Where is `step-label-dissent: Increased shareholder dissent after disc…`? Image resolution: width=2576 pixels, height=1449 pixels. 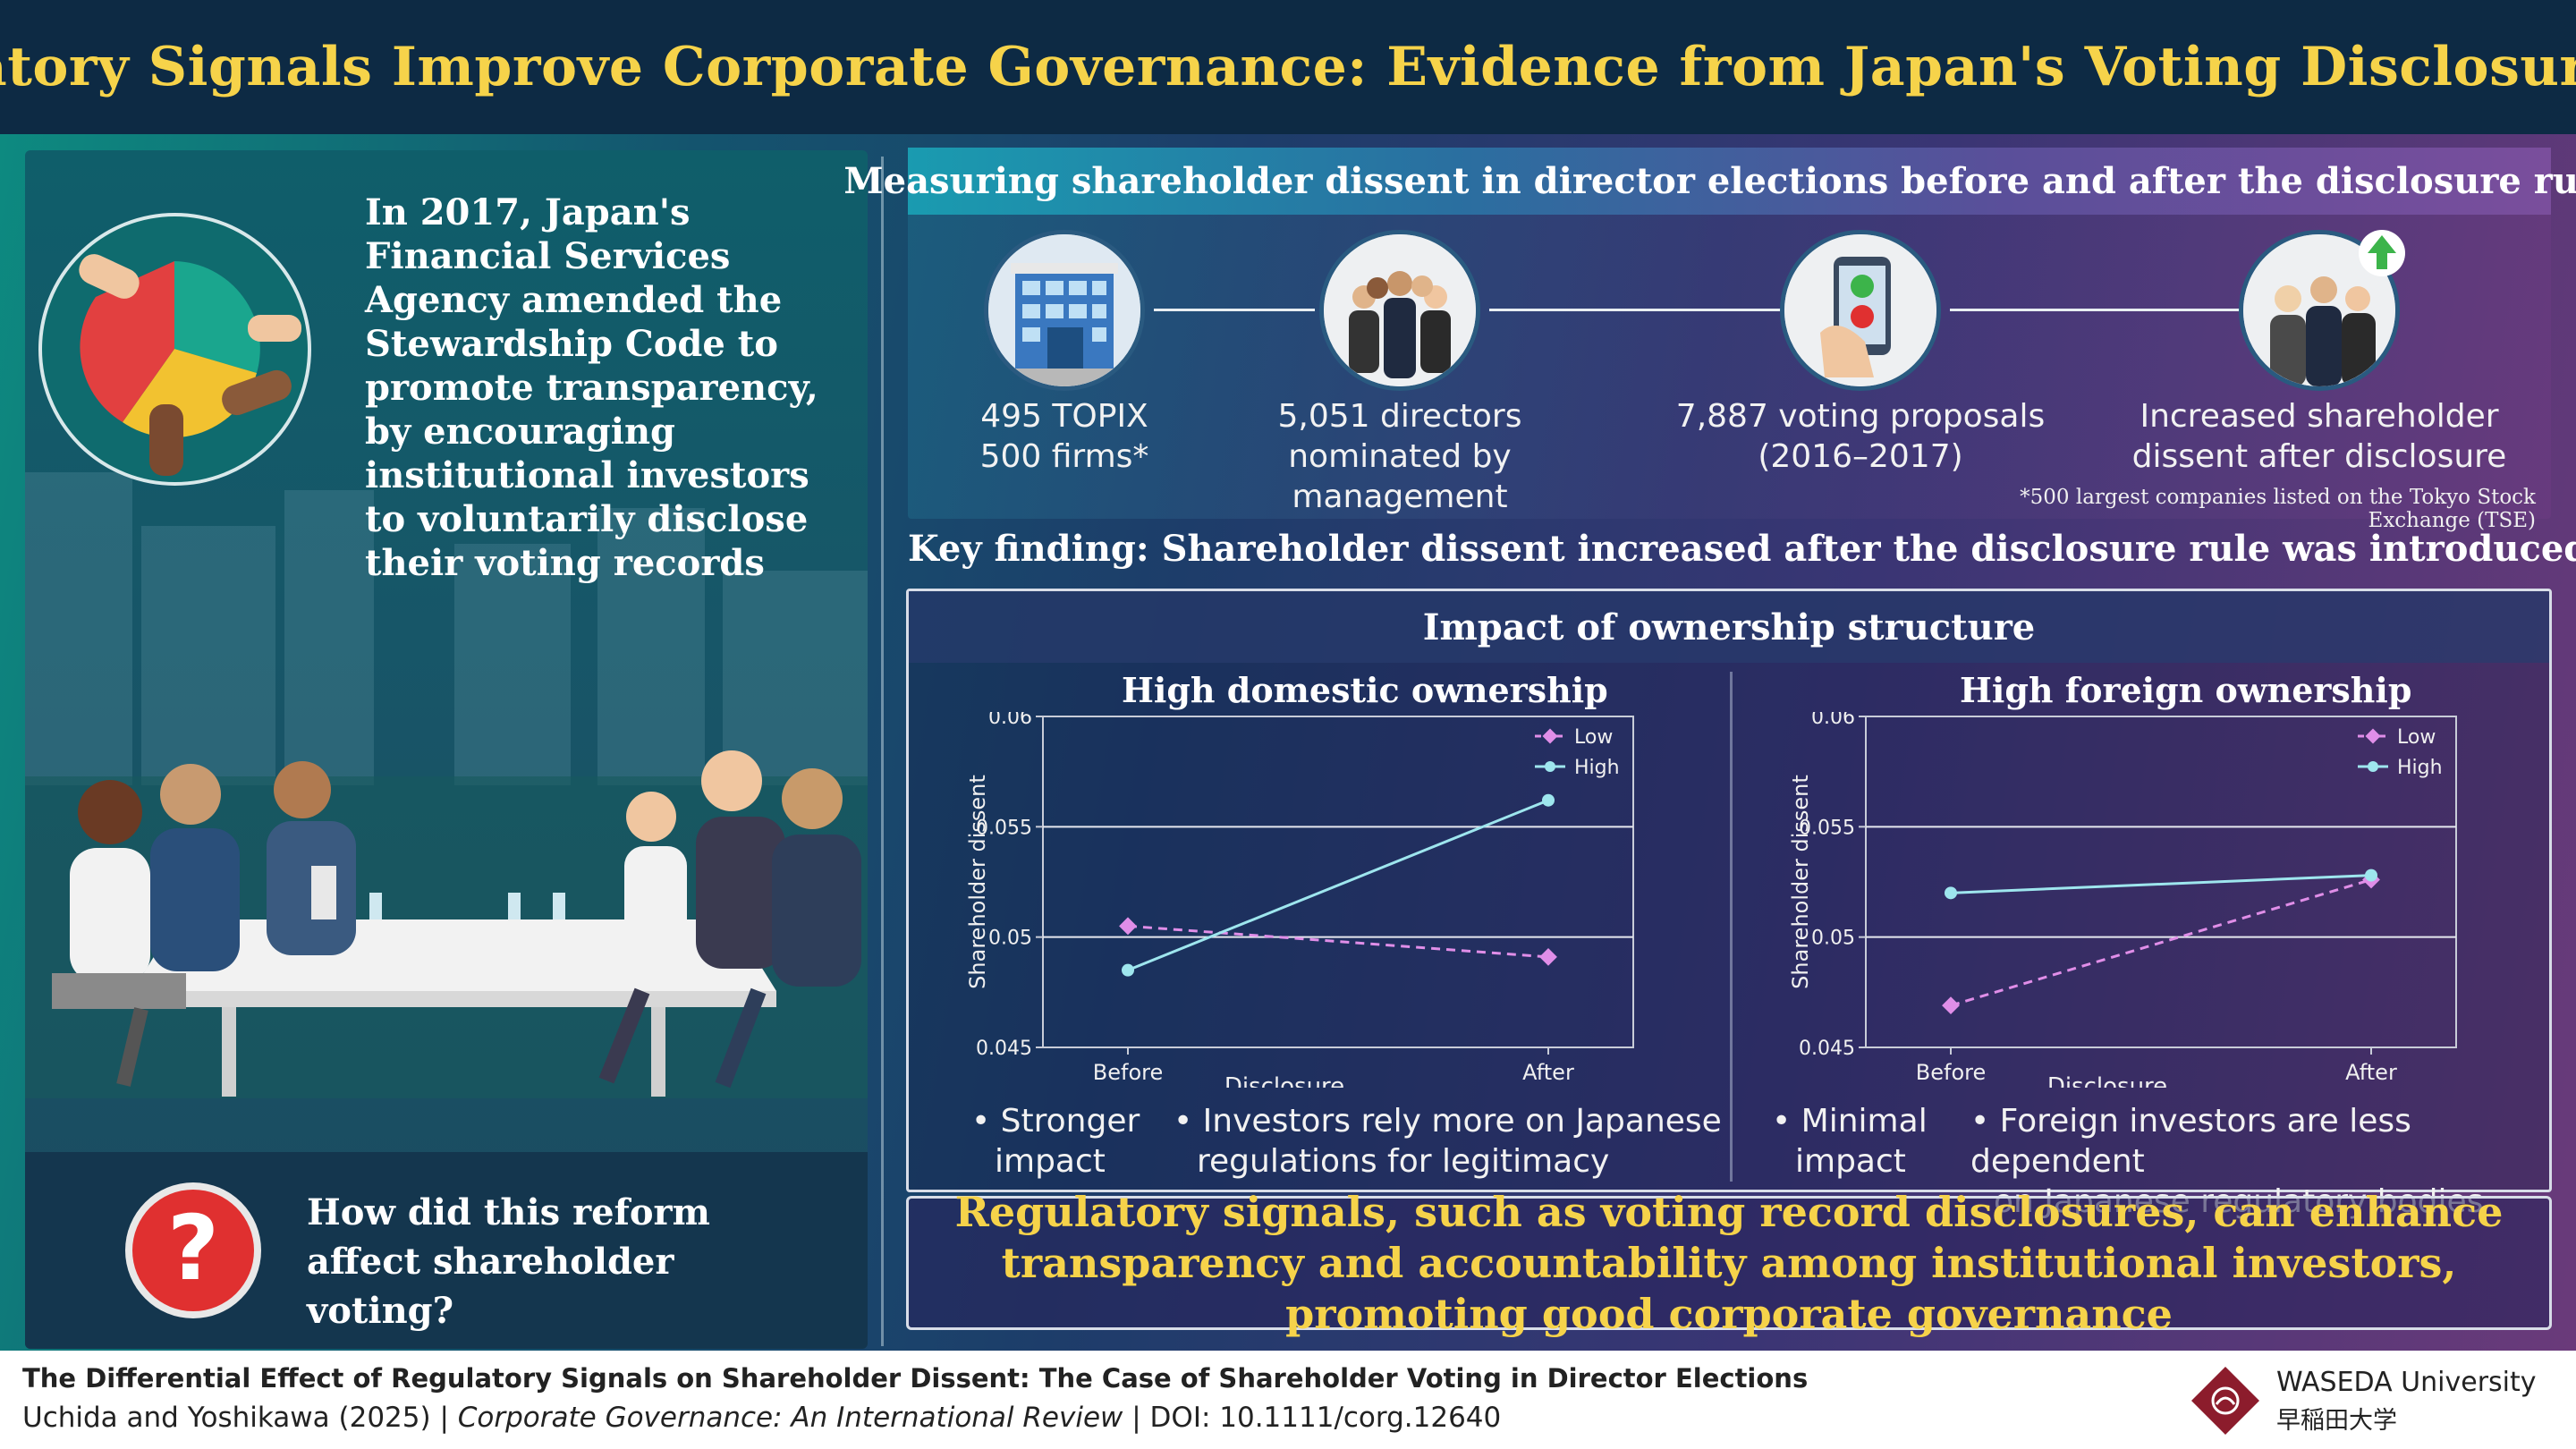
step-label-dissent: Increased shareholder dissent after disc… is located at coordinates (2319, 436).